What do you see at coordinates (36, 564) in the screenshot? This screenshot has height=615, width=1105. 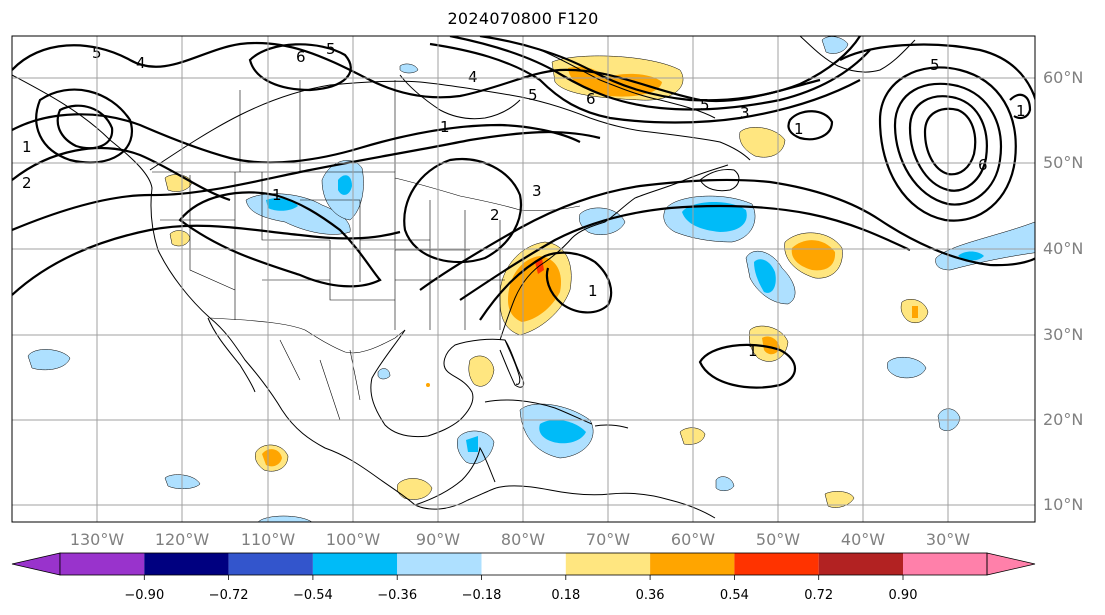 I see `colorbar-extend-low` at bounding box center [36, 564].